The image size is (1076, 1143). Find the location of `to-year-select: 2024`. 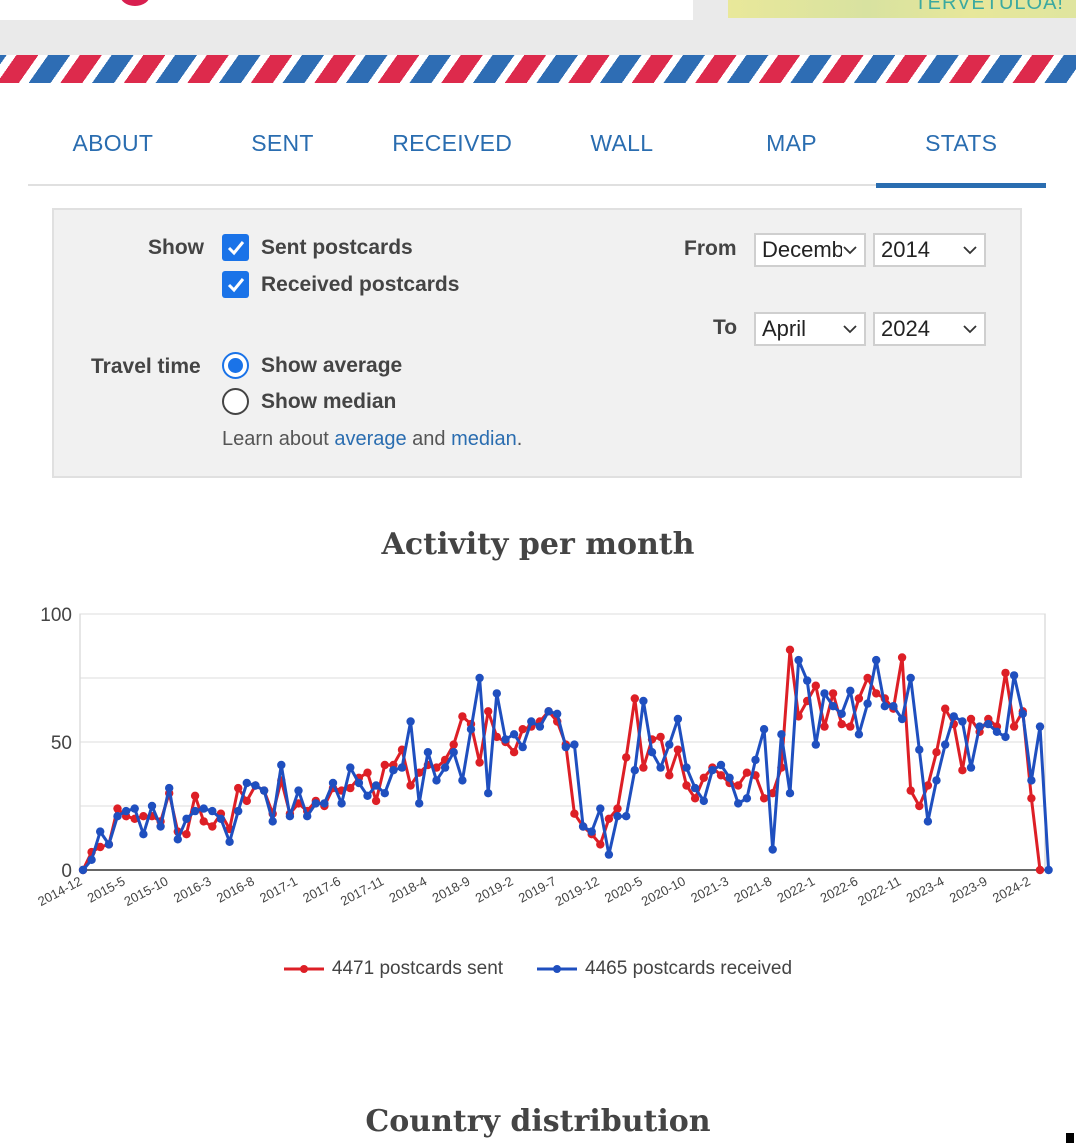

to-year-select: 2024 is located at coordinates (929, 329).